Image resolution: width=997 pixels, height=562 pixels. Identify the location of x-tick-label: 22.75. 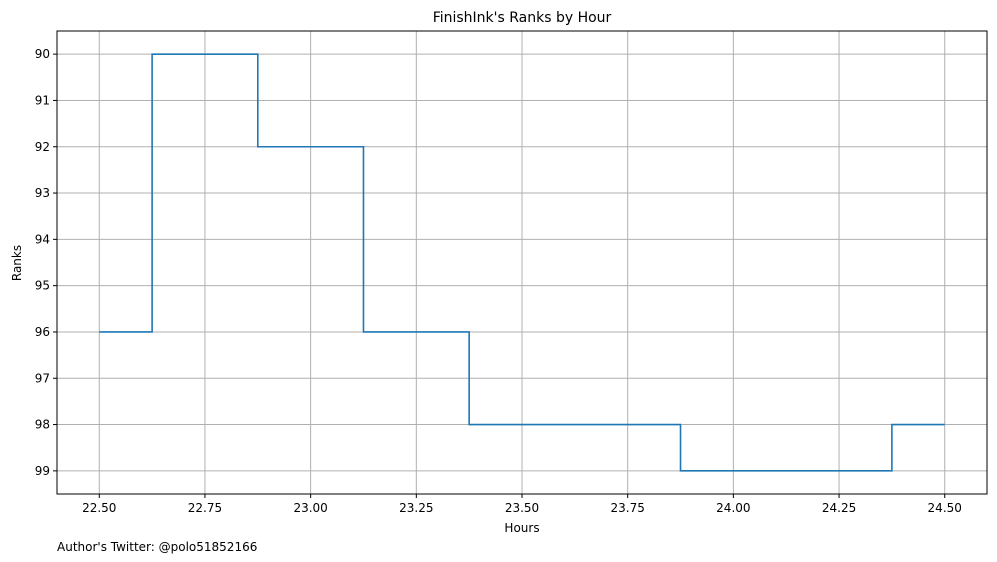
(205, 508).